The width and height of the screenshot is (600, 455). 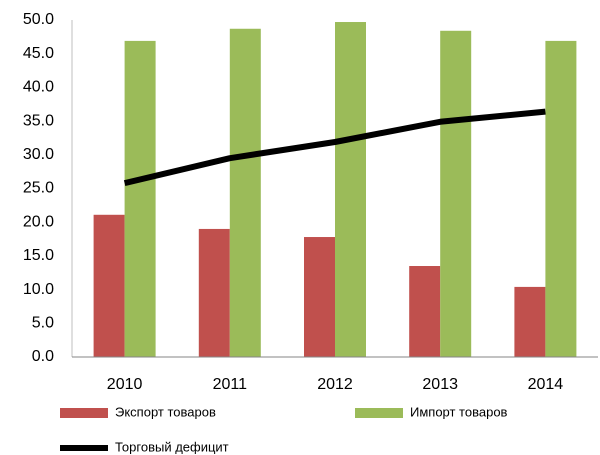 I want to click on y-tick-label: 0.0, so click(x=43, y=356).